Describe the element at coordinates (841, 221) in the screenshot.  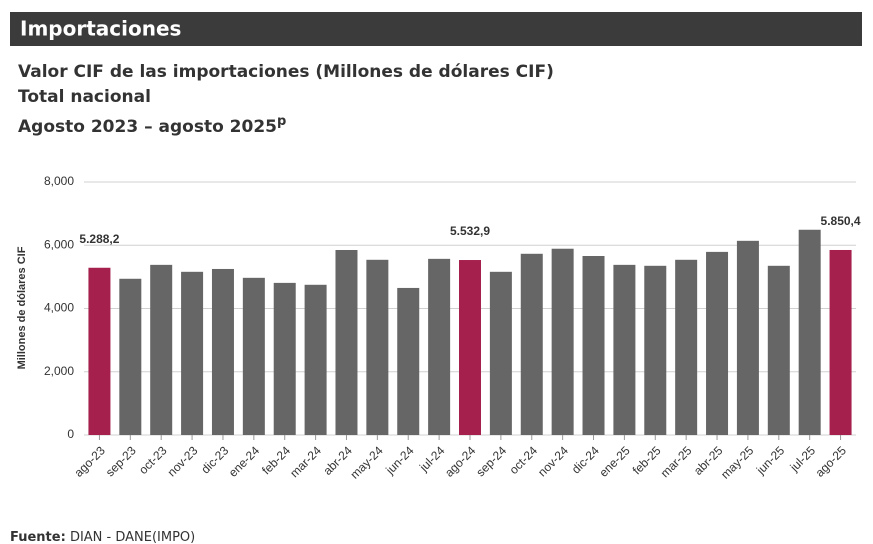
I see `data-label: 5.850,4` at that location.